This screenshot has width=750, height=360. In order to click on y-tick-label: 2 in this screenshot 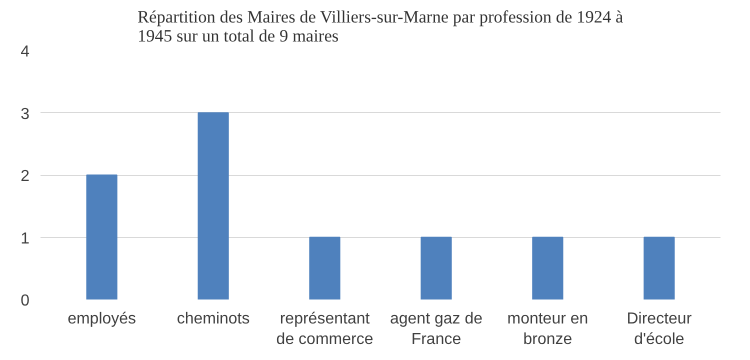, I will do `click(25, 176)`.